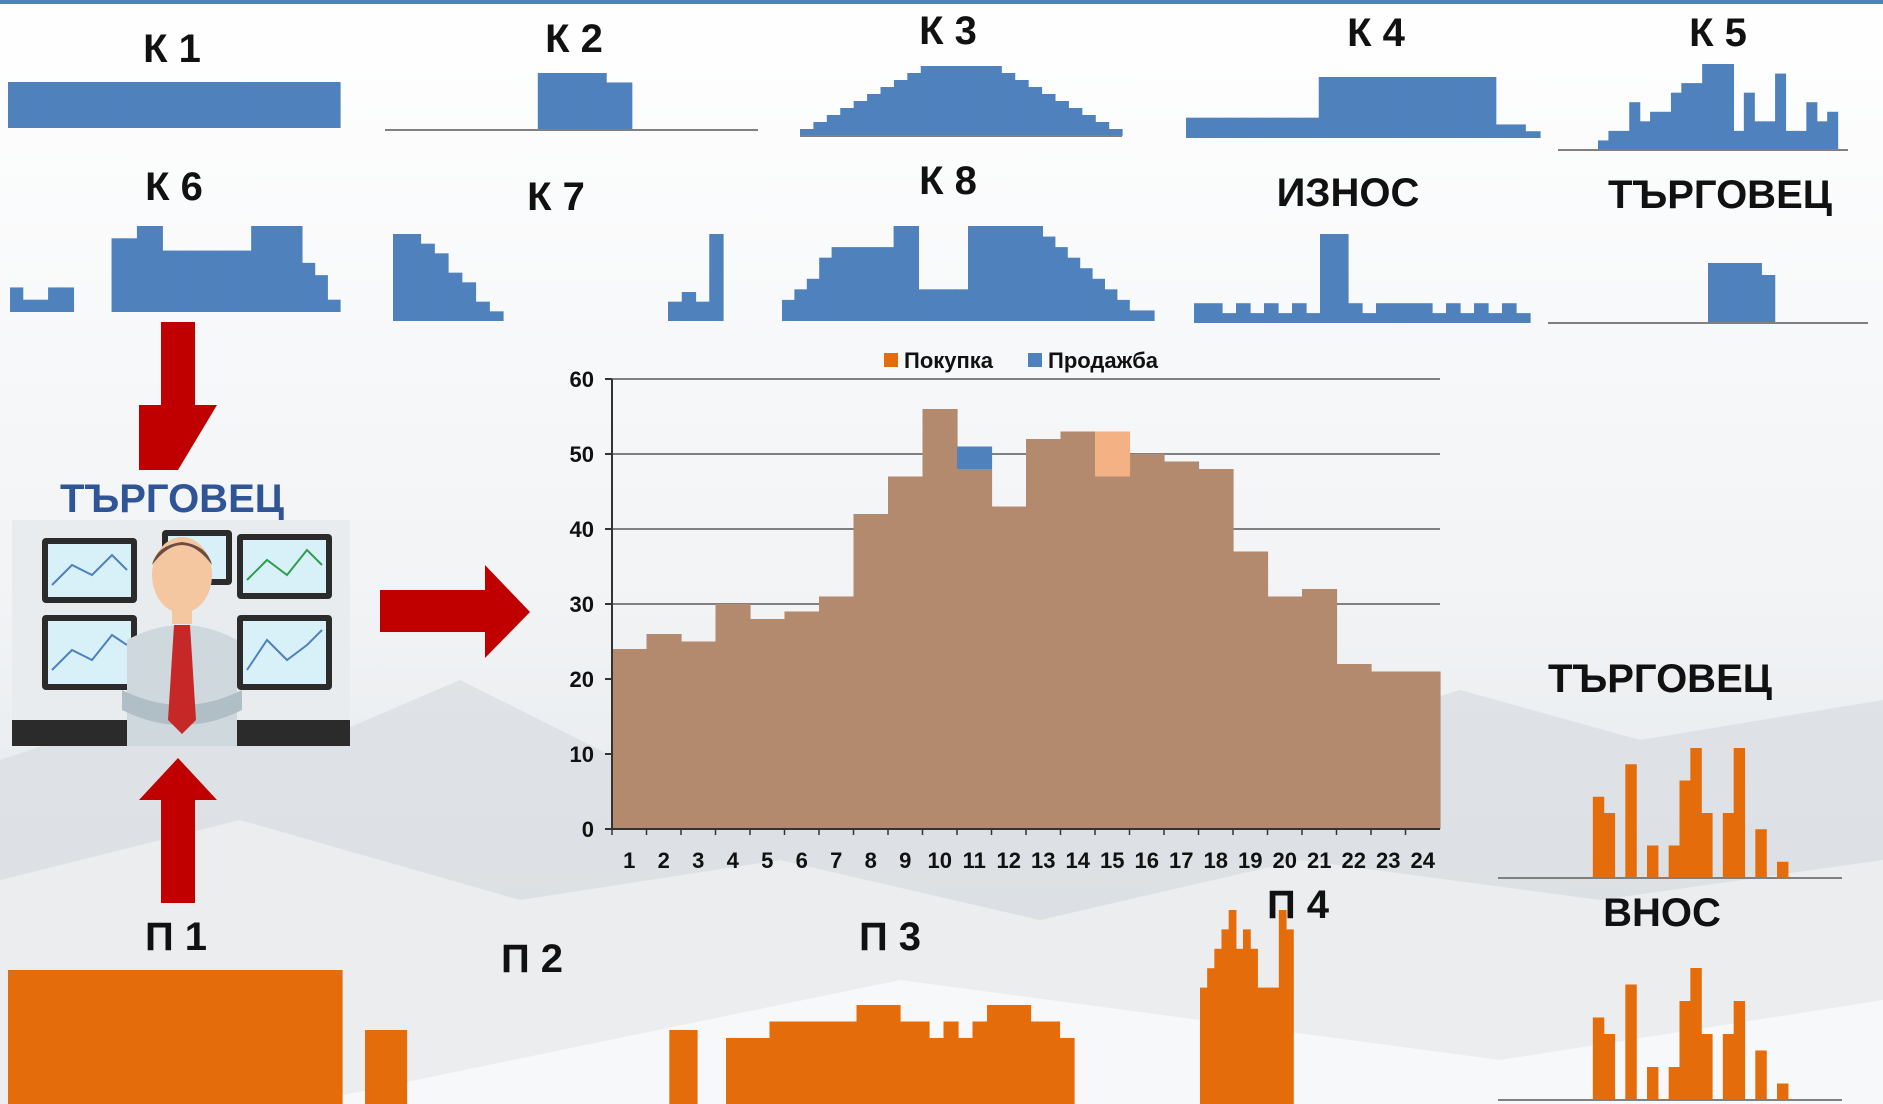 The image size is (1883, 1104). What do you see at coordinates (1388, 860) in the screenshot?
I see `x-tick-label-22: 23` at bounding box center [1388, 860].